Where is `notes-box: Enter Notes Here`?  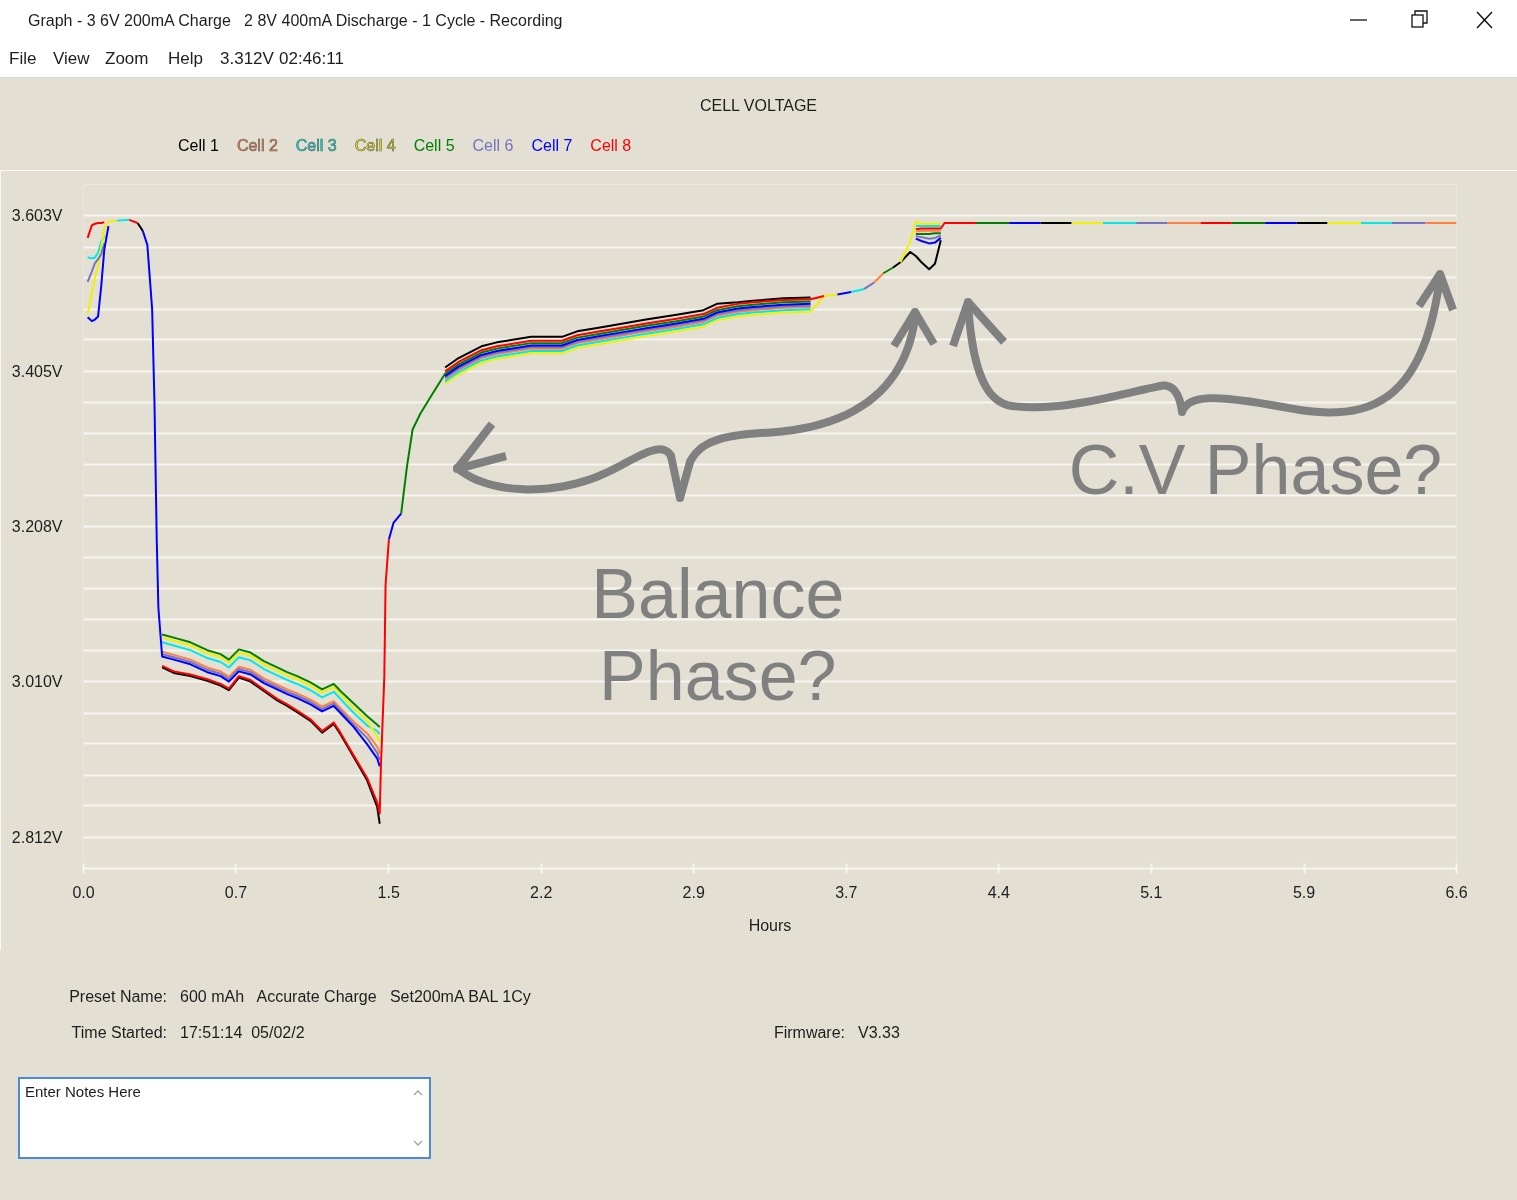 notes-box: Enter Notes Here is located at coordinates (224, 1118).